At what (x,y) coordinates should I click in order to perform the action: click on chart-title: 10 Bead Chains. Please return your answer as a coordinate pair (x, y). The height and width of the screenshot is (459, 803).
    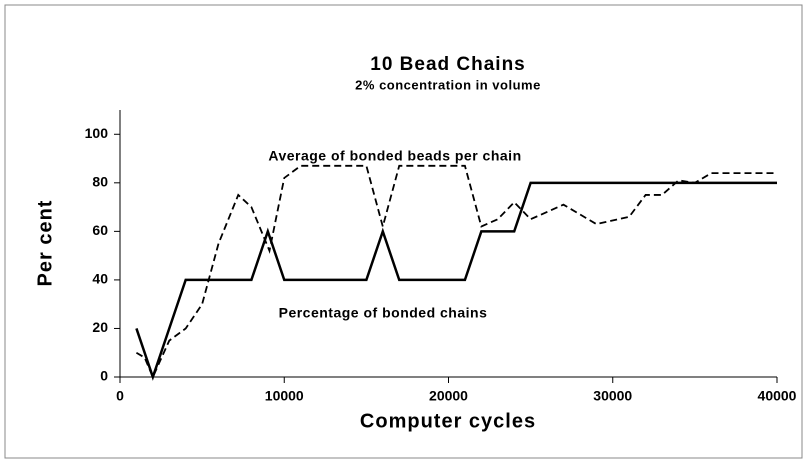
    Looking at the image, I should click on (448, 64).